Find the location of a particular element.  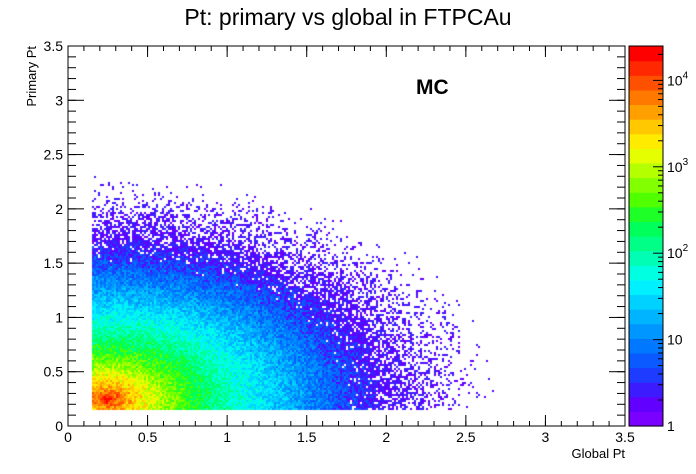

color-scale-tick-label: 10⁴ is located at coordinates (678, 79).